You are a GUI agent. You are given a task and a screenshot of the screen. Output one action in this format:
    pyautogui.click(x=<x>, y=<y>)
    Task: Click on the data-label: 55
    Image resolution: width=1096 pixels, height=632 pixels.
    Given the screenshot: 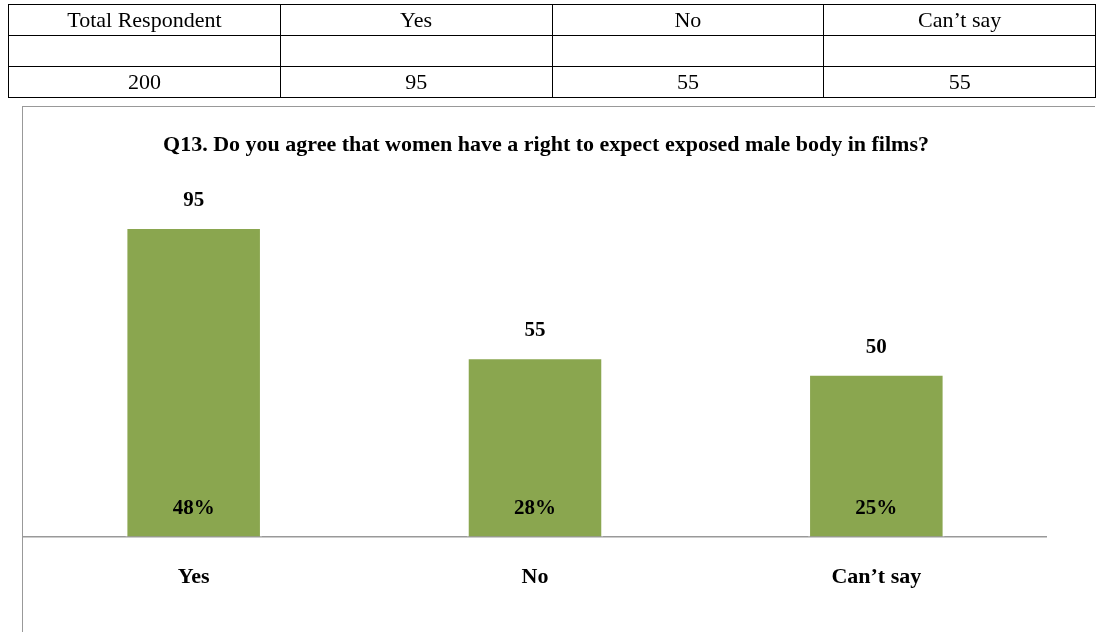 What is the action you would take?
    pyautogui.click(x=535, y=329)
    